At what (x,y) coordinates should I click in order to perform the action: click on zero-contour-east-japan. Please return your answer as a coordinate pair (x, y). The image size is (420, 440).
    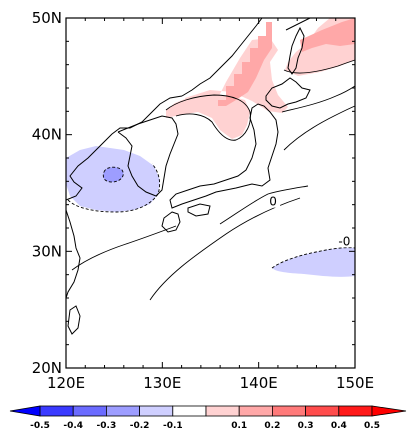
    Looking at the image, I should click on (319, 128).